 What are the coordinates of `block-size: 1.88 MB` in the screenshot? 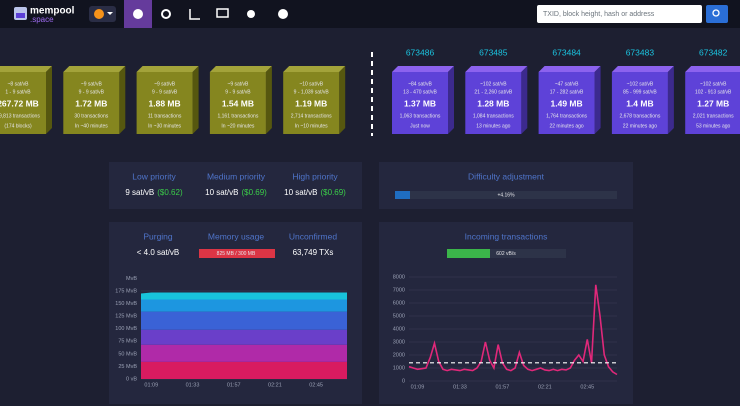 It's located at (165, 103).